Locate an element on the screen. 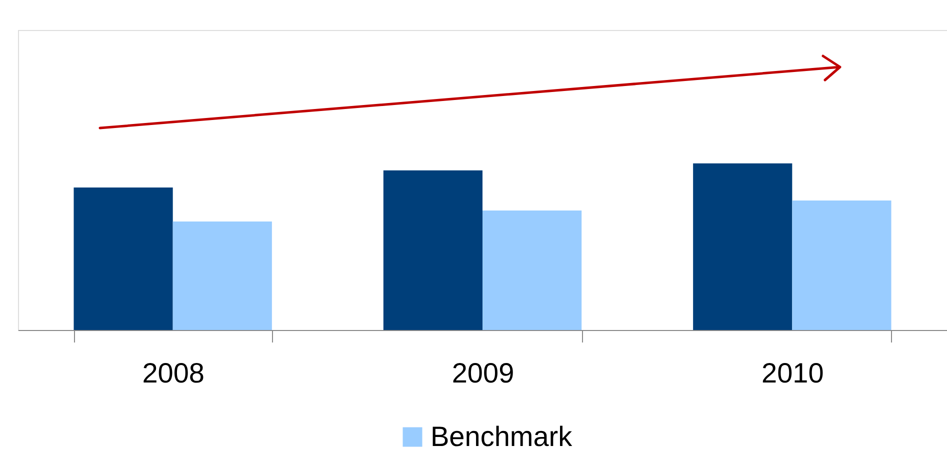  x-tick-label: 2010 is located at coordinates (793, 373).